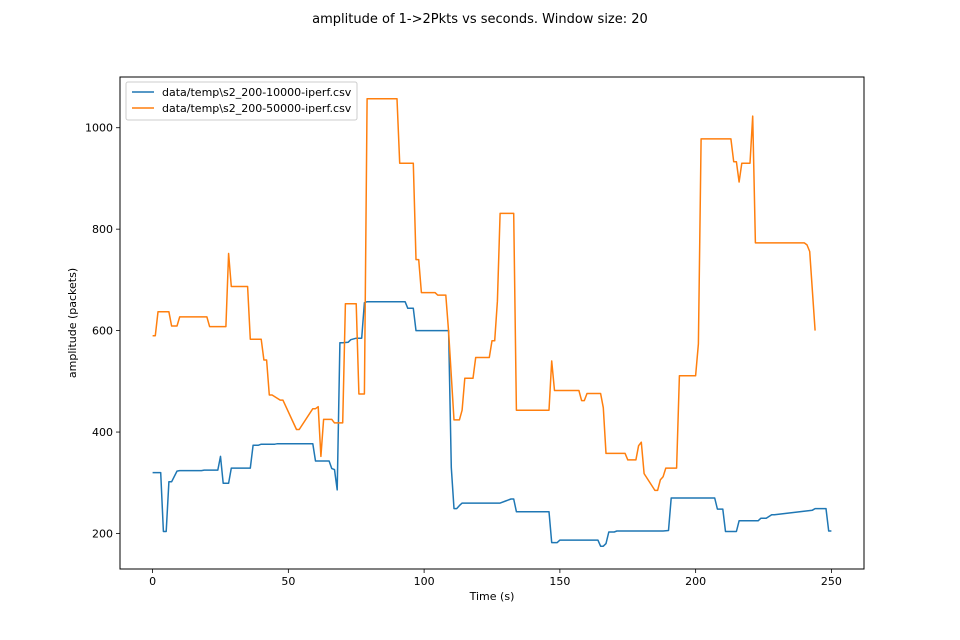 The height and width of the screenshot is (640, 960). I want to click on x-tick-label: 250, so click(831, 581).